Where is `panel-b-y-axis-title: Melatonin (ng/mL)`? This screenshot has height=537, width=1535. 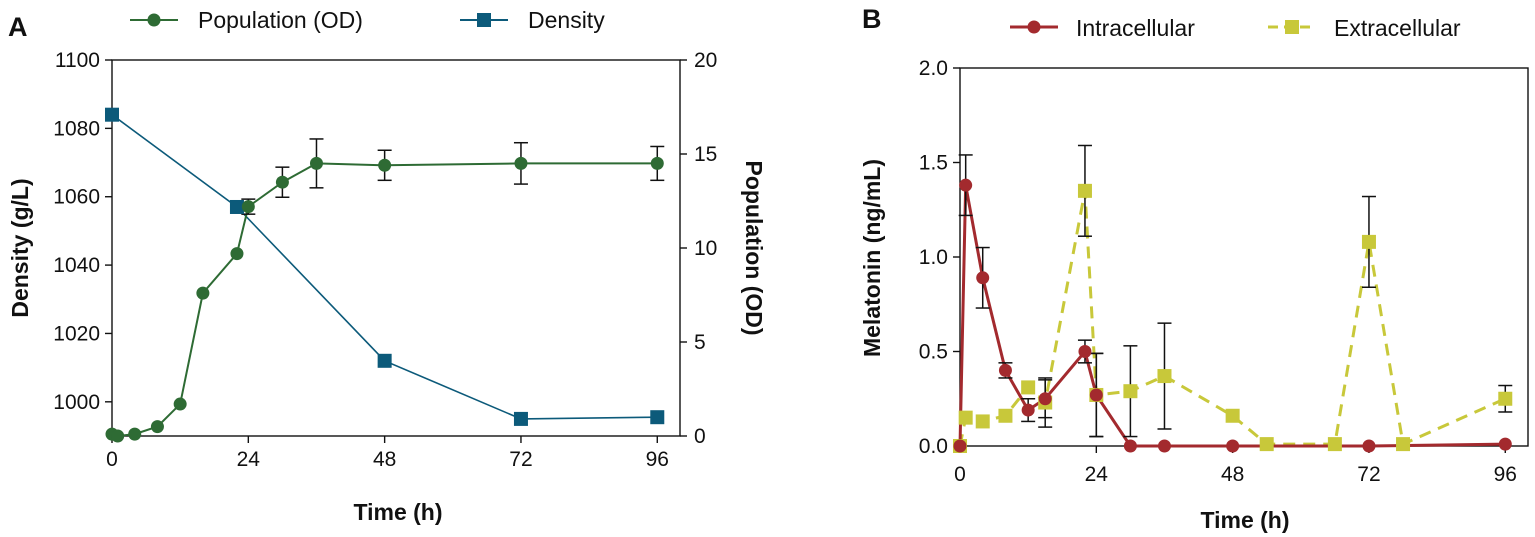
panel-b-y-axis-title: Melatonin (ng/mL) is located at coordinates (872, 258).